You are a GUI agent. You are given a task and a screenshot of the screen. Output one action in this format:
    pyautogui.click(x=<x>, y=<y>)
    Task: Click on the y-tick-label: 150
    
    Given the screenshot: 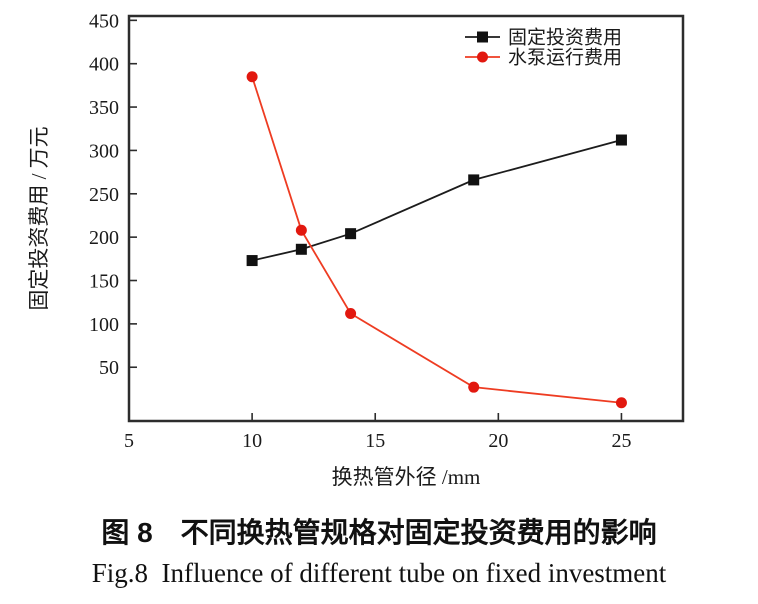 What is the action you would take?
    pyautogui.click(x=104, y=282)
    